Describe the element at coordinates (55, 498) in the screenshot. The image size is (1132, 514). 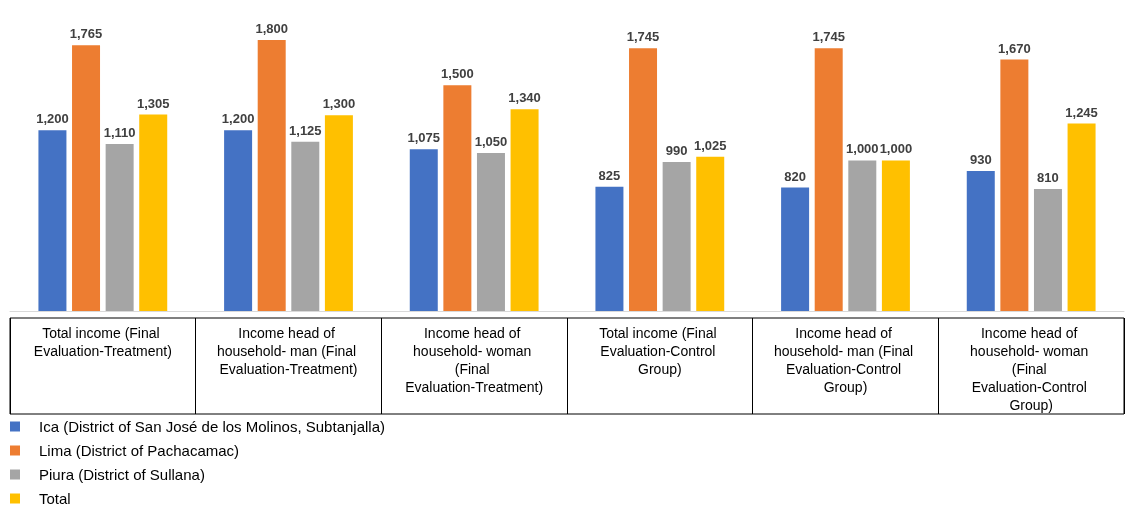
I see `legend-label: Total` at that location.